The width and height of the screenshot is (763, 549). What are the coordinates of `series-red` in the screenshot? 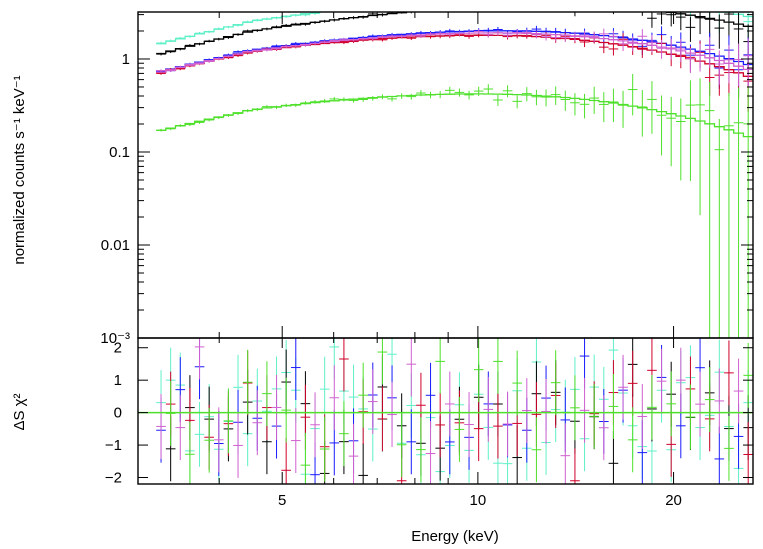 It's located at (454, 71).